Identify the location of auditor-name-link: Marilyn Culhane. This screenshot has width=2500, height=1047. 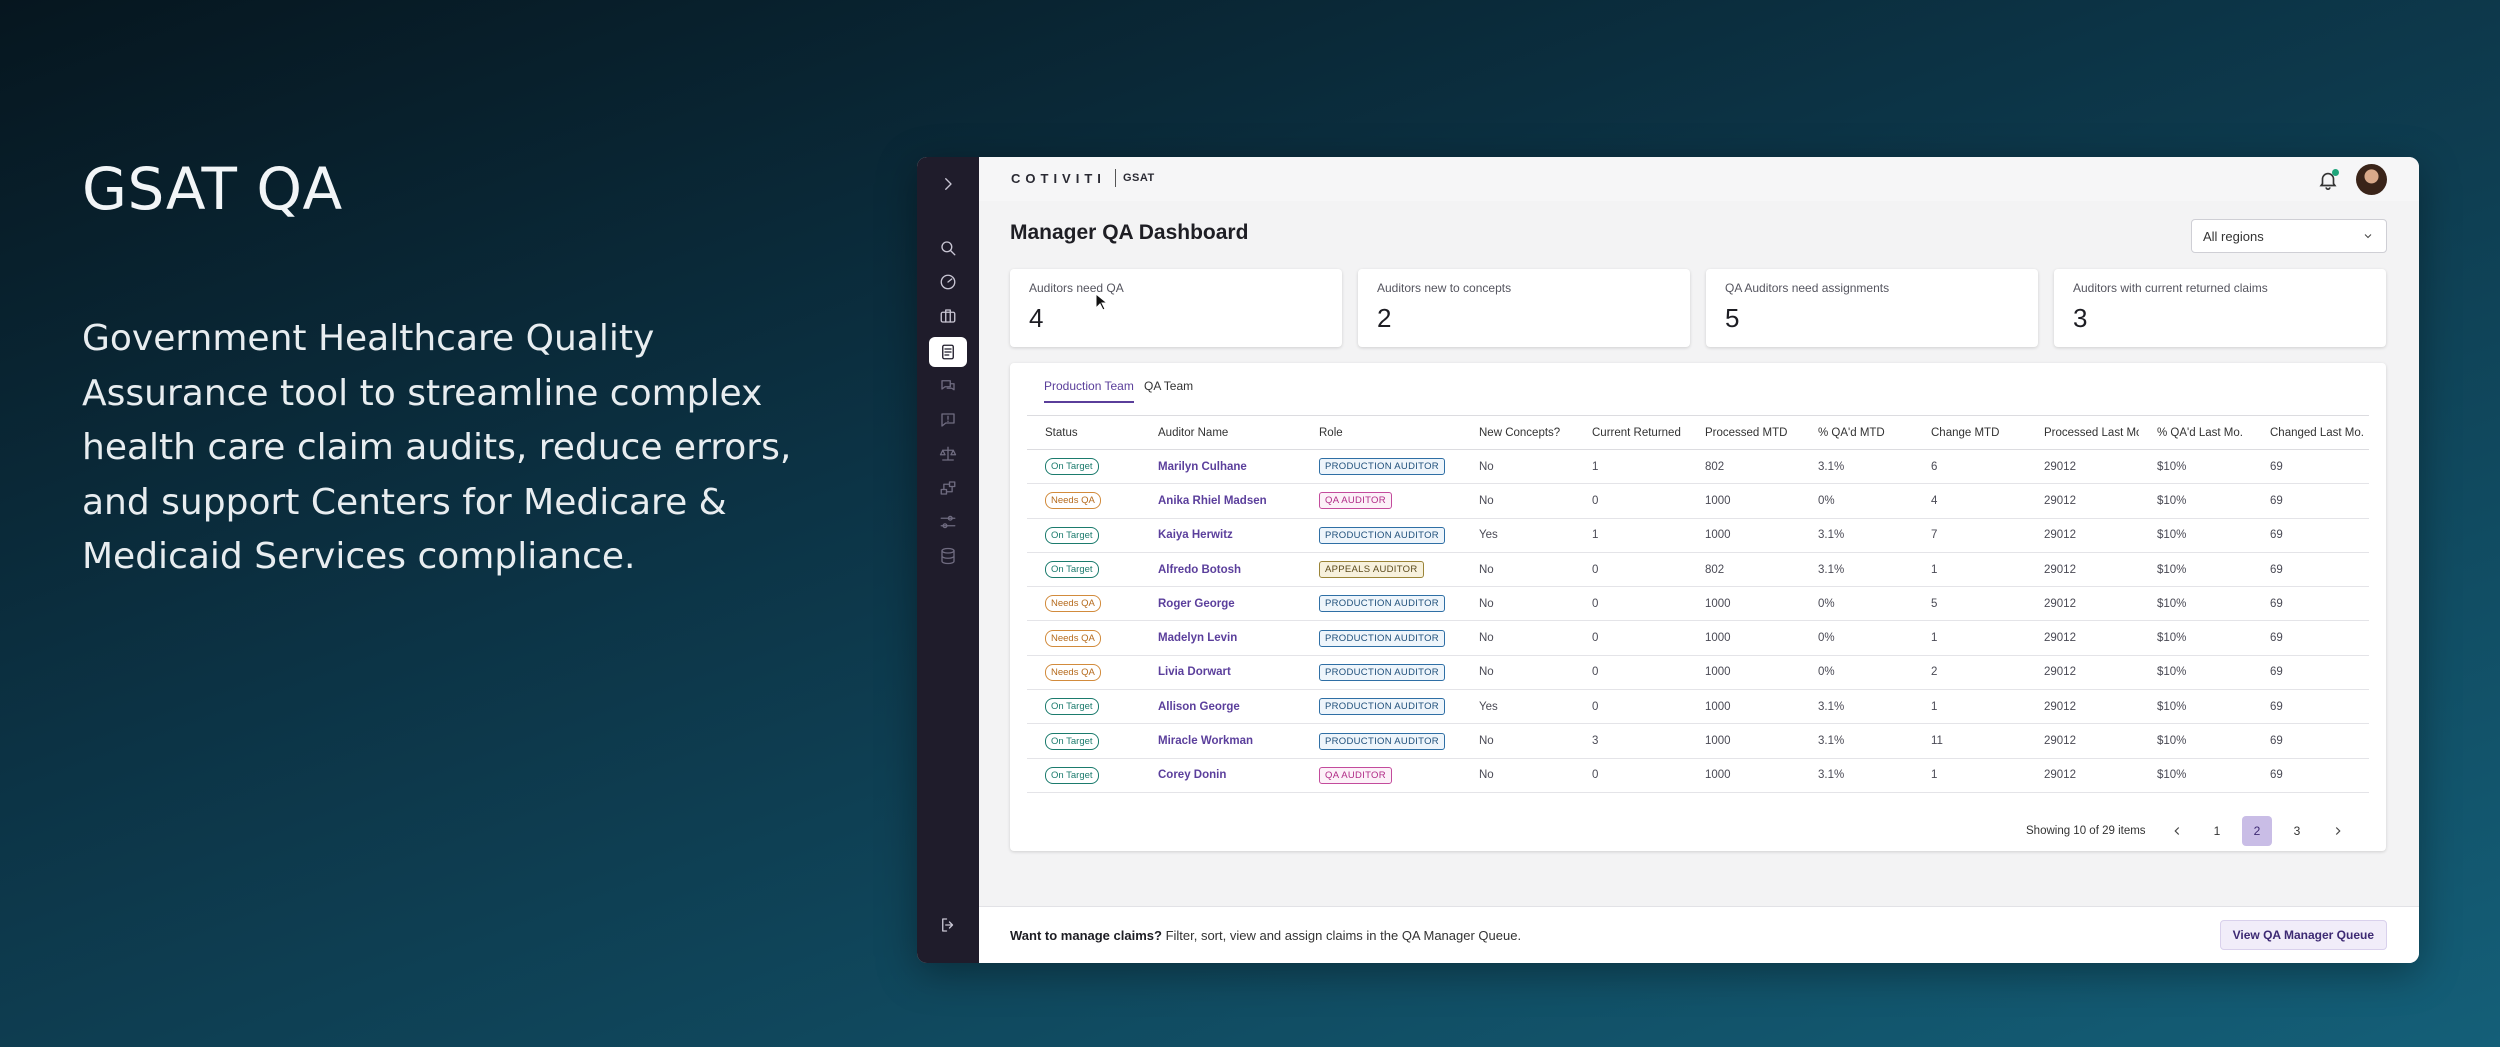
(1202, 466).